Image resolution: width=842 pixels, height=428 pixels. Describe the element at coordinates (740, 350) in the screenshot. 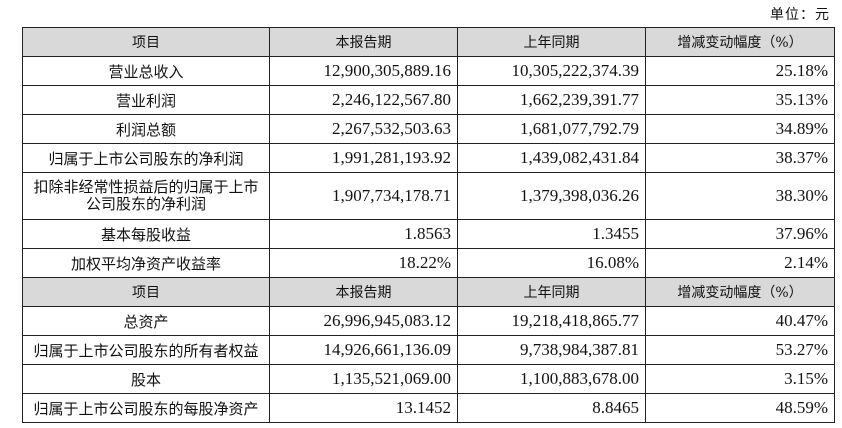

I see `change-value: 53.27%` at that location.